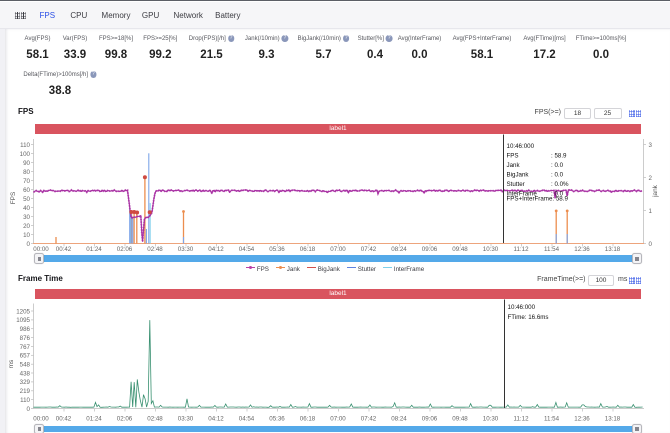  I want to click on svg-text: 548, so click(25, 365).